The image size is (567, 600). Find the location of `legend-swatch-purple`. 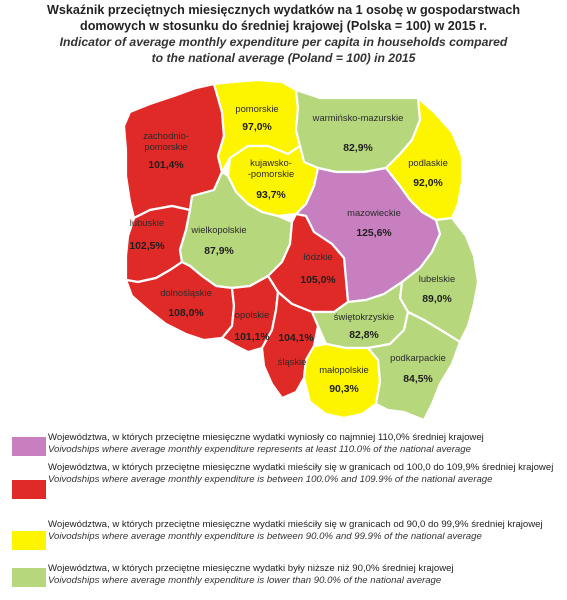

legend-swatch-purple is located at coordinates (29, 446).